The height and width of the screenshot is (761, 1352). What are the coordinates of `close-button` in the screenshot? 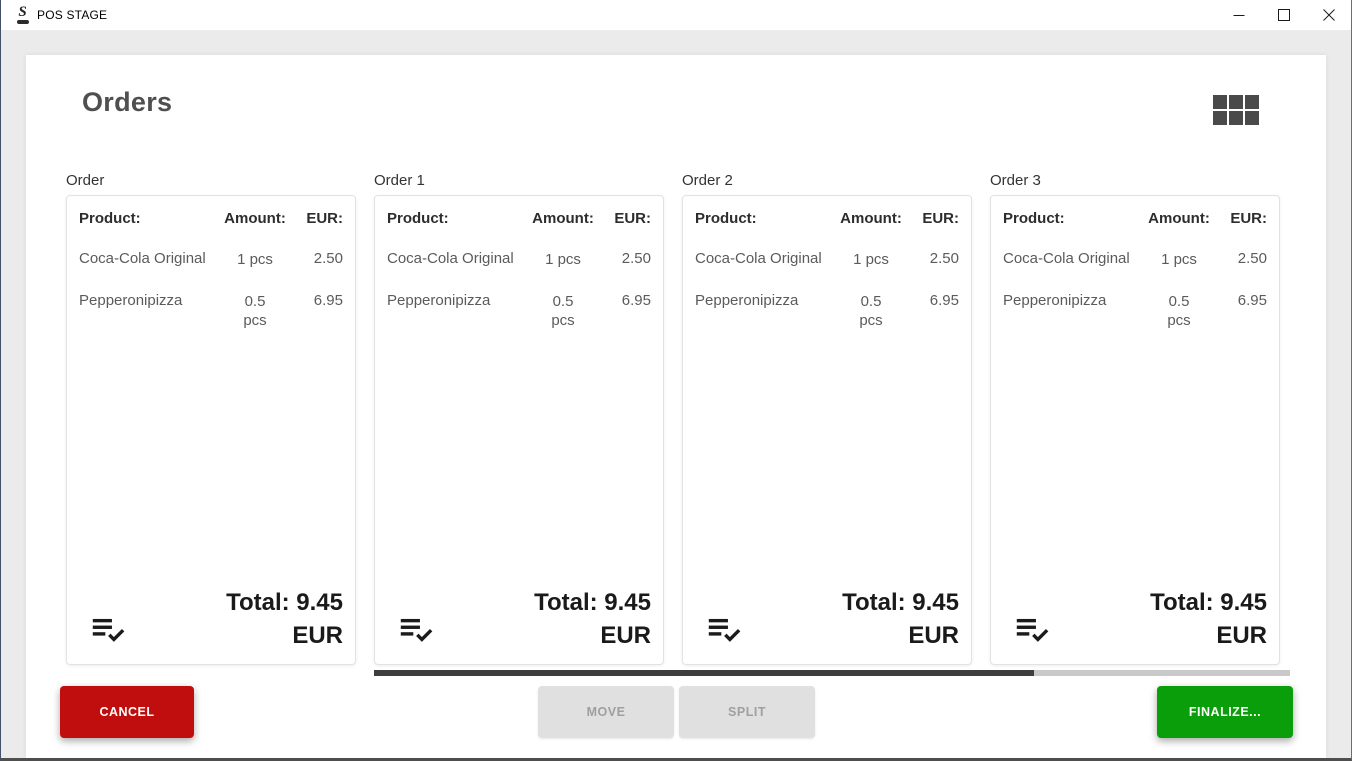 It's located at (1328, 15).